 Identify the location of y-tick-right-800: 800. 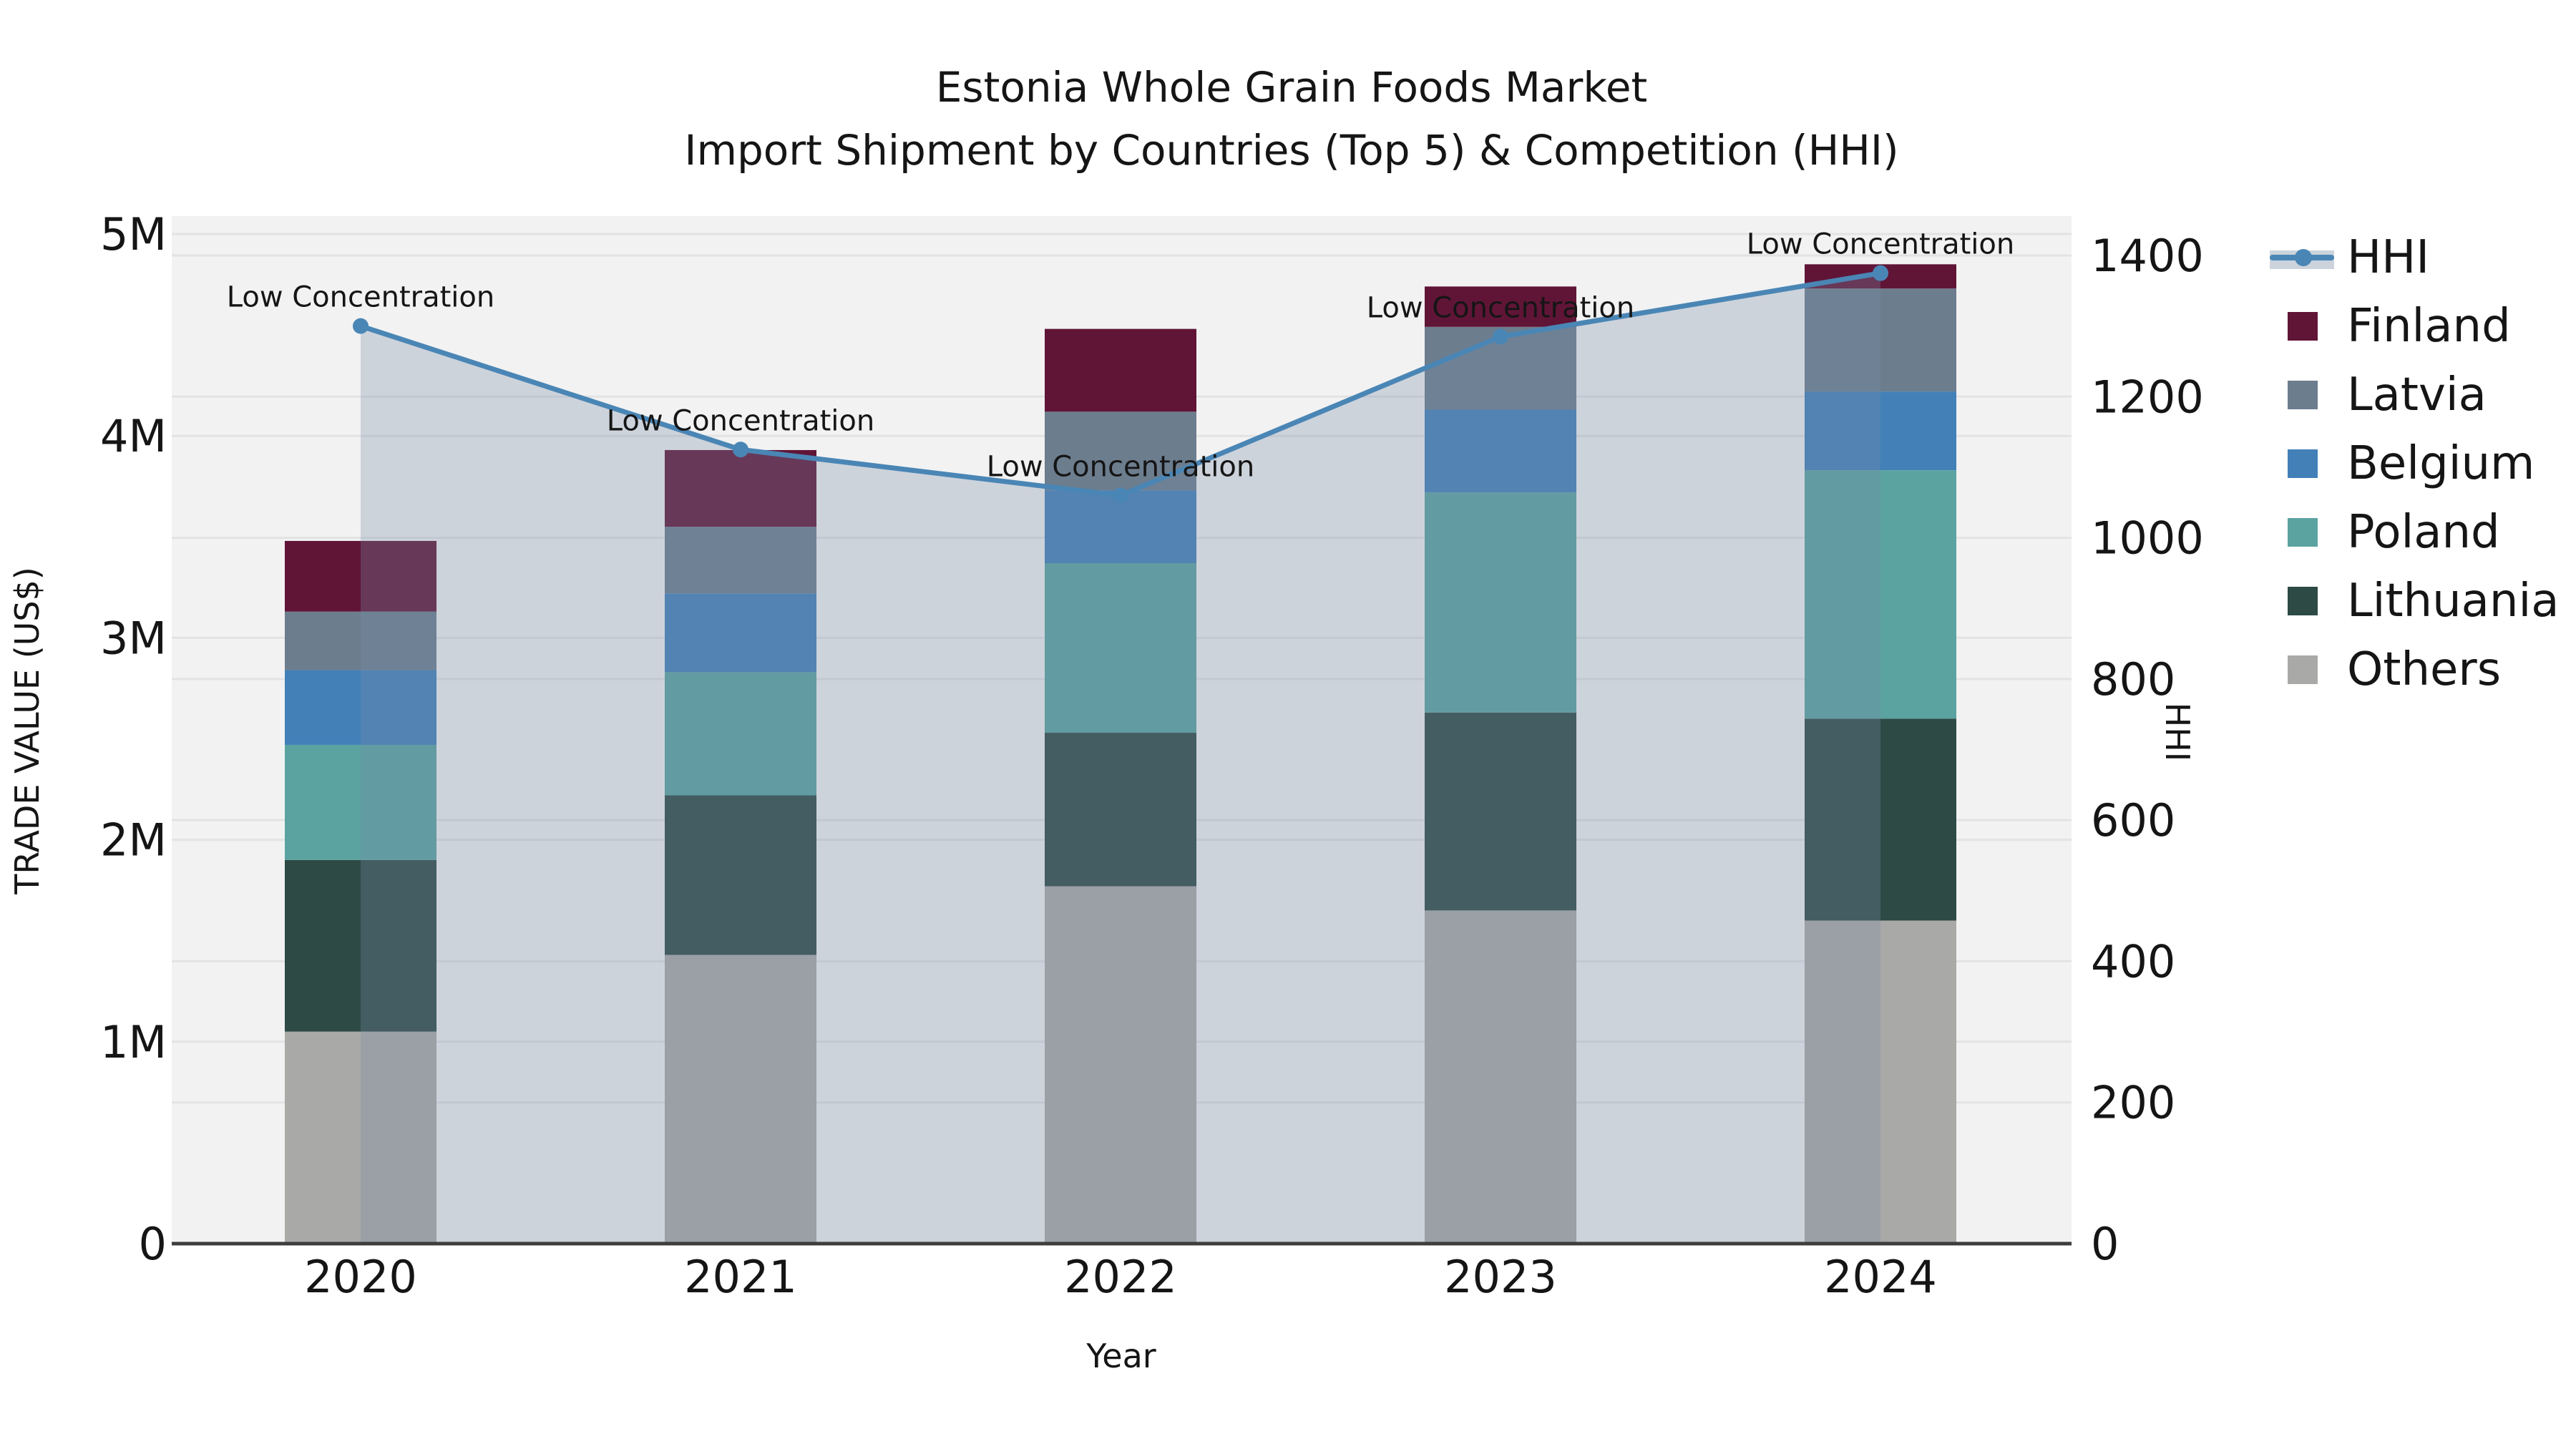
(2133, 679).